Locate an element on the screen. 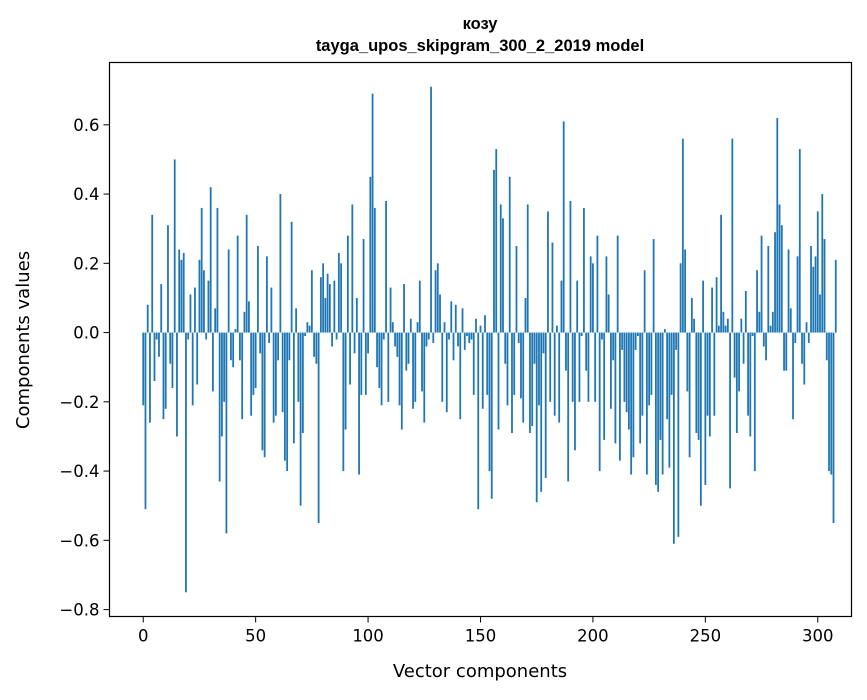 The height and width of the screenshot is (700, 867). chart-title: козу is located at coordinates (481, 24).